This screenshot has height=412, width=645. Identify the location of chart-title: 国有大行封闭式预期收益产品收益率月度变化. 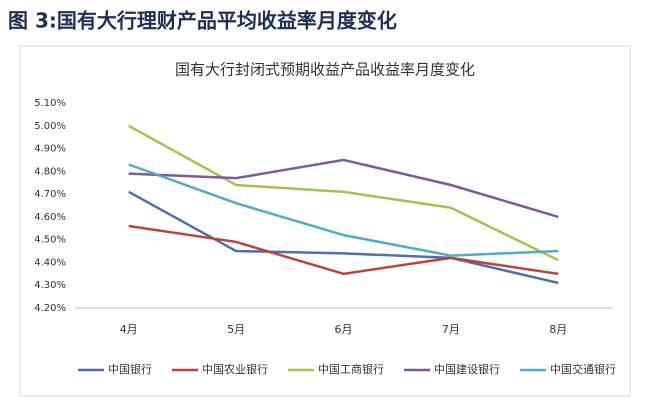
(325, 70).